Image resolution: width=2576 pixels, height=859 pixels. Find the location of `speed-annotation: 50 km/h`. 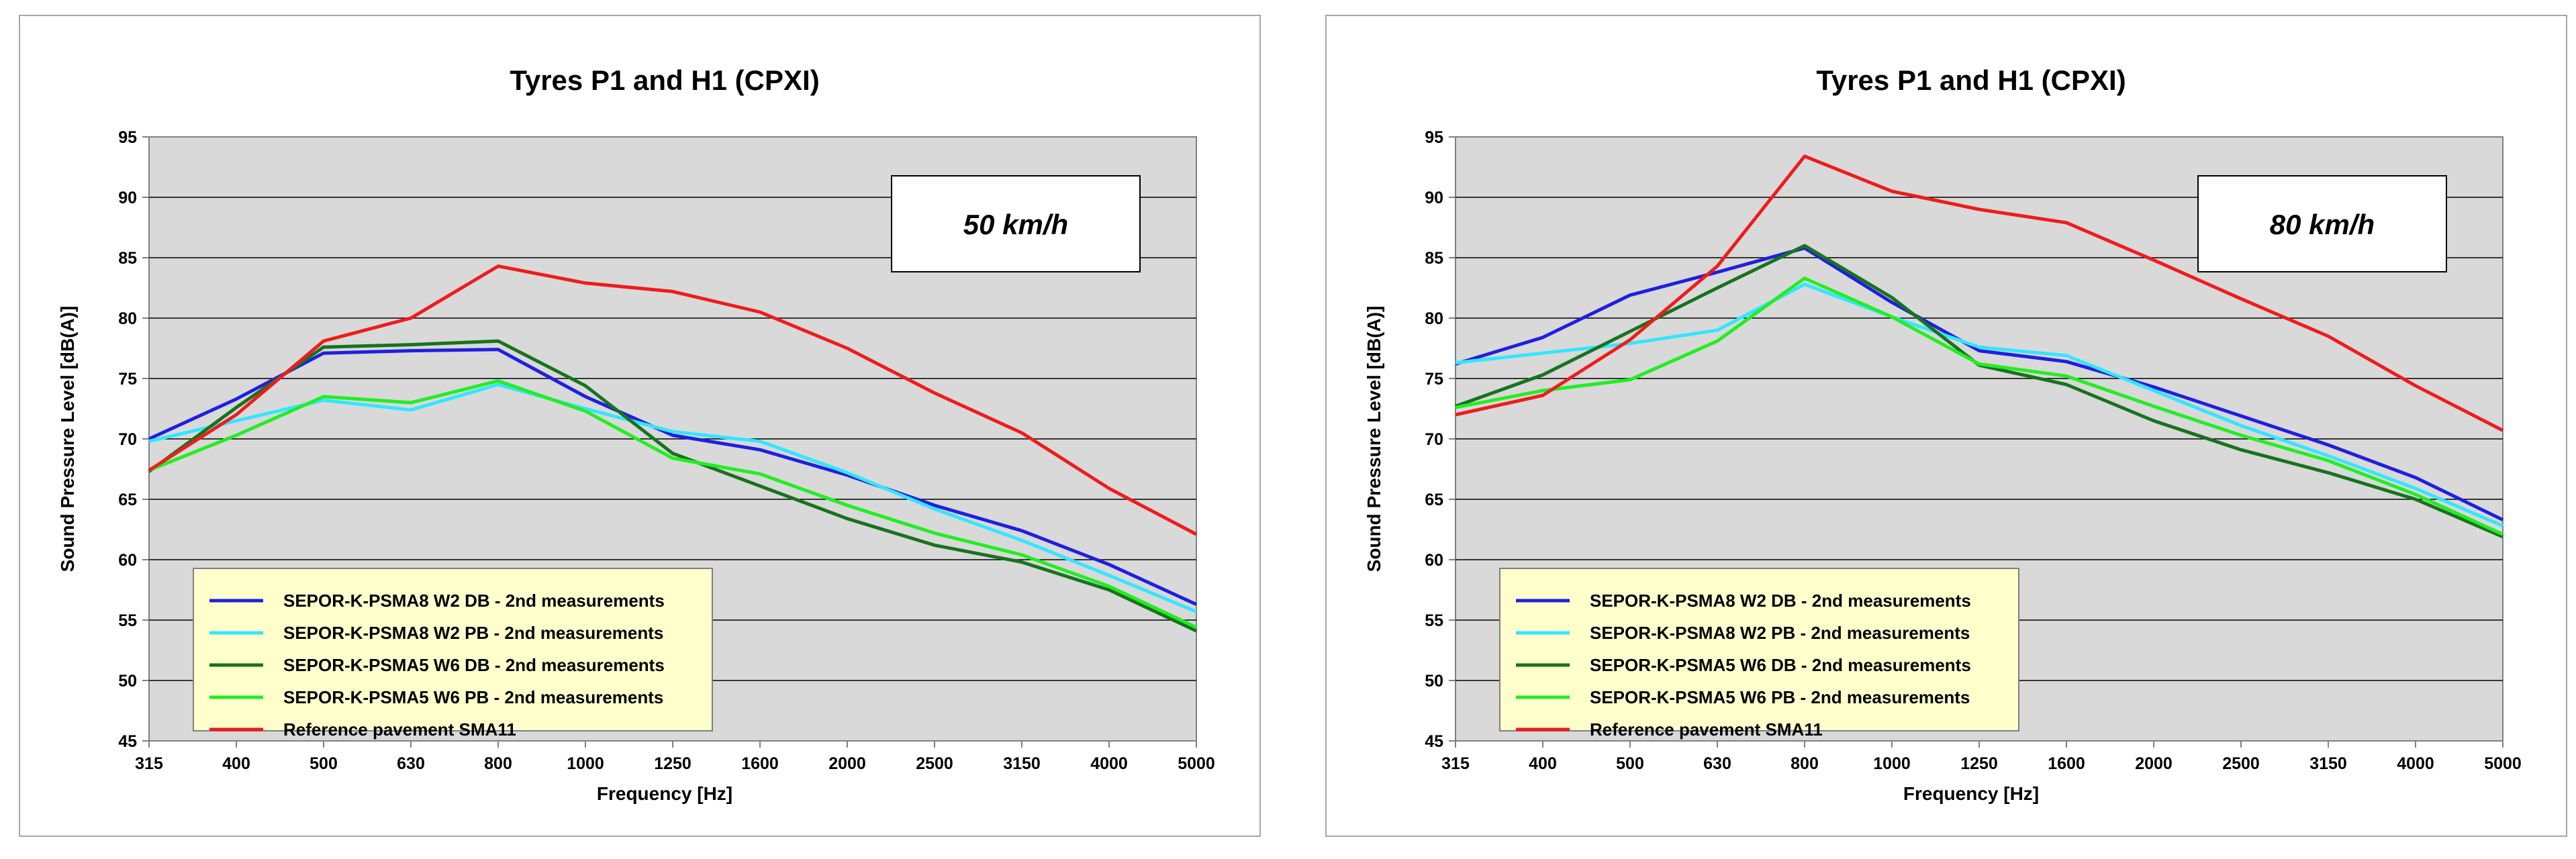

speed-annotation: 50 km/h is located at coordinates (1016, 225).